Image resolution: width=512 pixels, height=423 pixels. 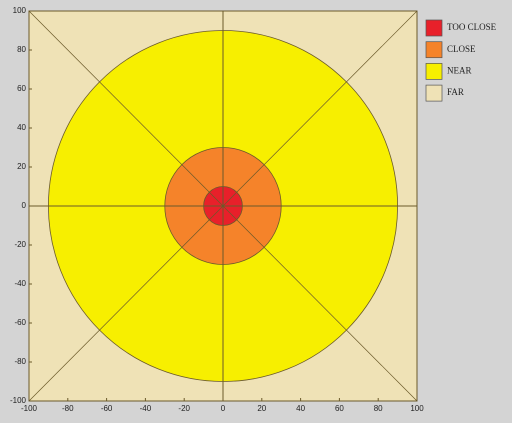 What do you see at coordinates (459, 70) in the screenshot?
I see `legend-label: NEAR` at bounding box center [459, 70].